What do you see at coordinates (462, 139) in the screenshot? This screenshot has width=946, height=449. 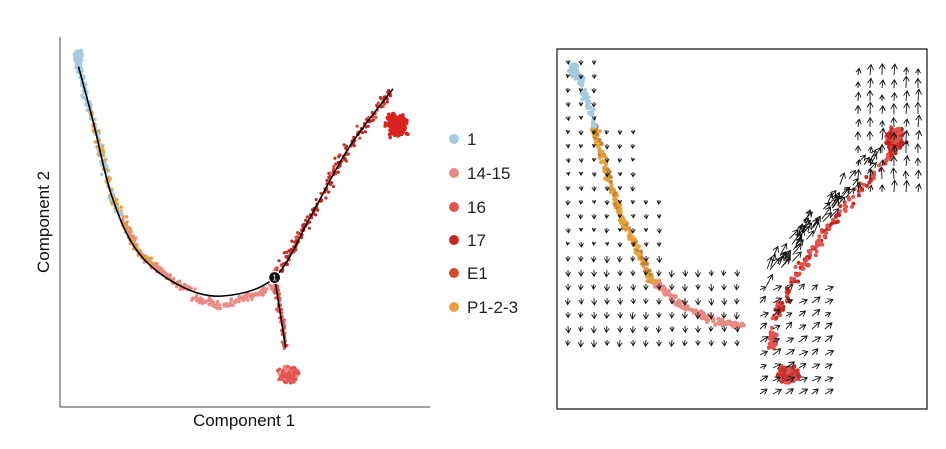 I see `legend-item: 1` at bounding box center [462, 139].